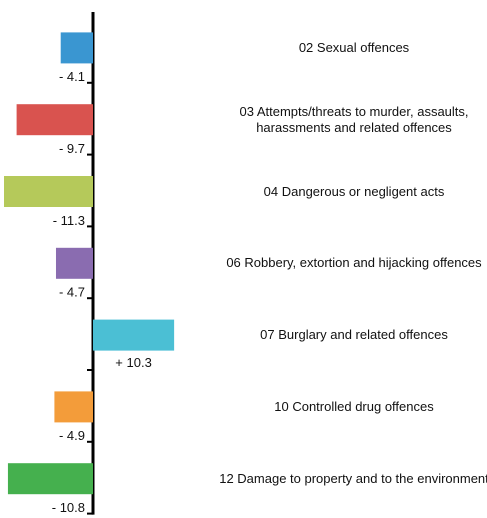 This screenshot has width=487, height=518. I want to click on category-label: 07 Burglary and related offences, so click(354, 335).